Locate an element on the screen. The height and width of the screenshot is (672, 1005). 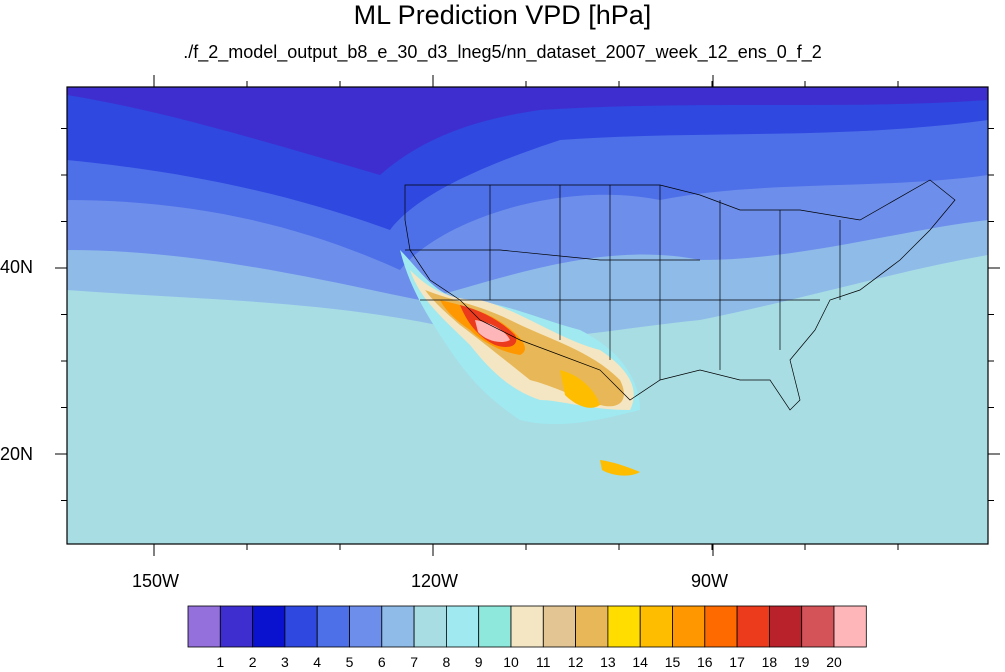
colorbar-label: 11 is located at coordinates (543, 662).